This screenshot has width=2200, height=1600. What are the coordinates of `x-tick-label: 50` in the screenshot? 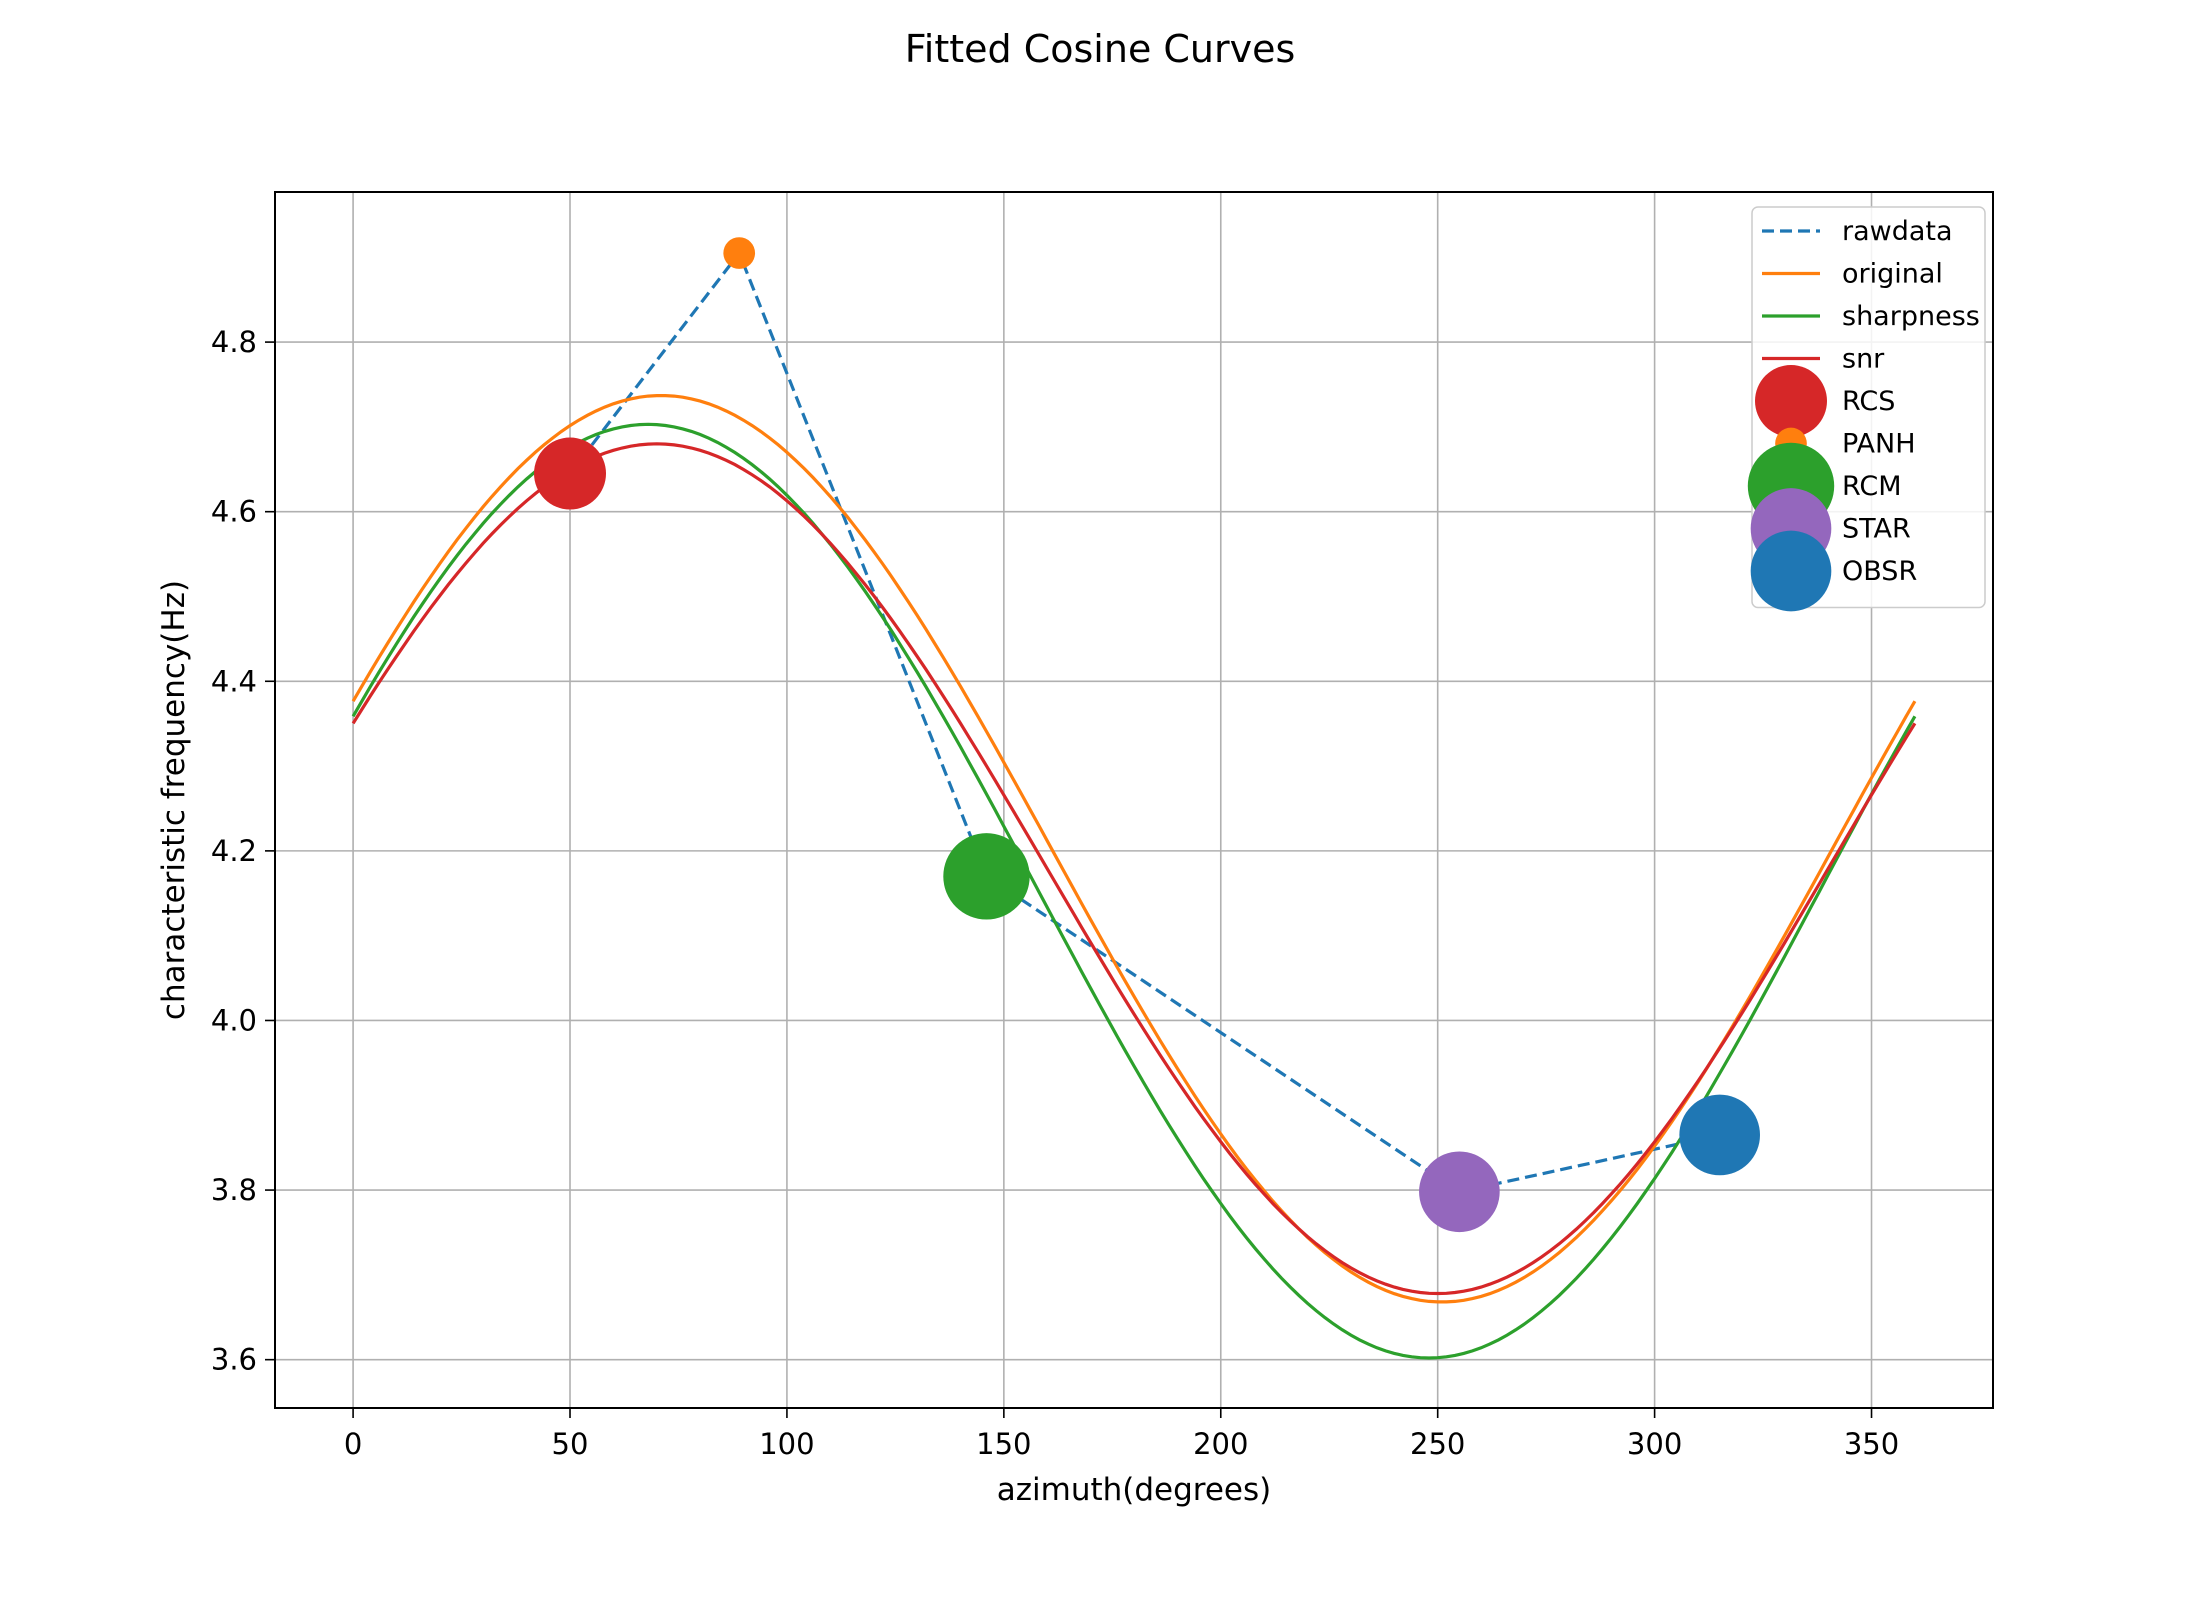 It's located at (570, 1444).